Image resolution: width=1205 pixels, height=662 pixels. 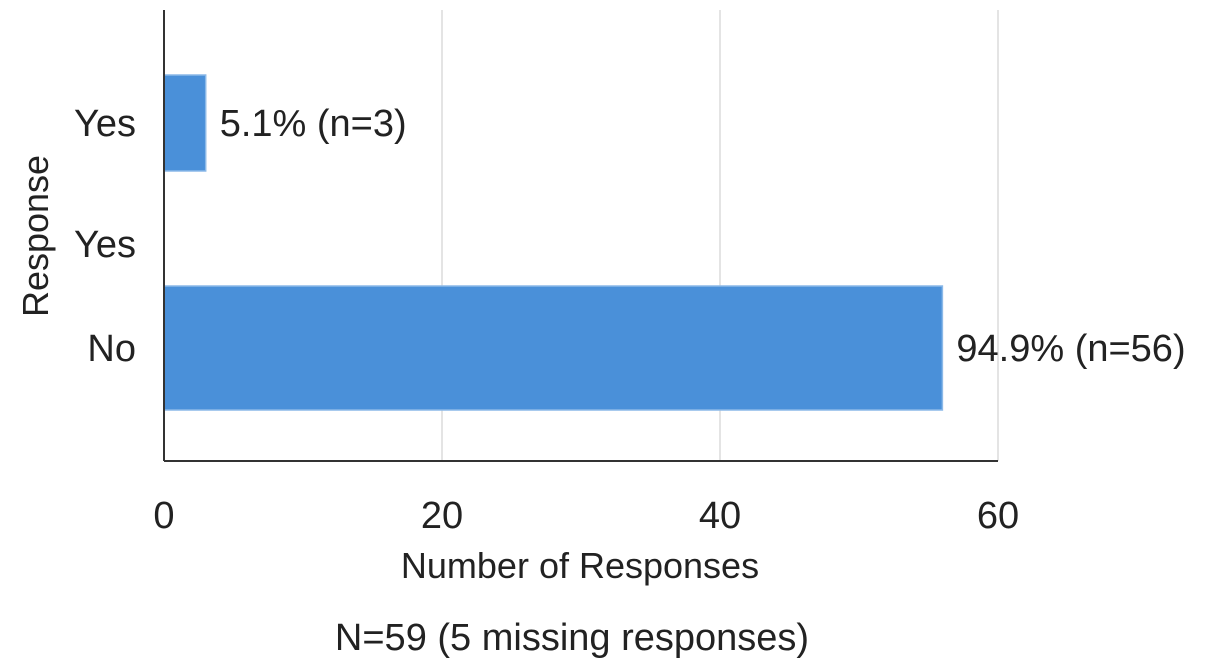 What do you see at coordinates (1070, 349) in the screenshot?
I see `data-label-2: 94.9% (n=56)` at bounding box center [1070, 349].